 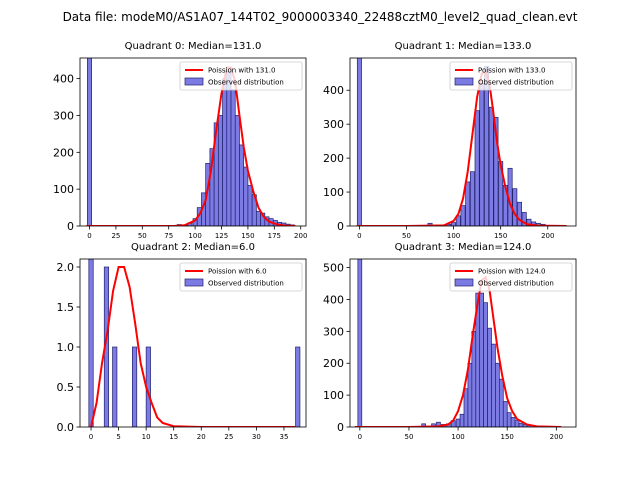 I want to click on x-tick-label-7: 35, so click(x=283, y=437).